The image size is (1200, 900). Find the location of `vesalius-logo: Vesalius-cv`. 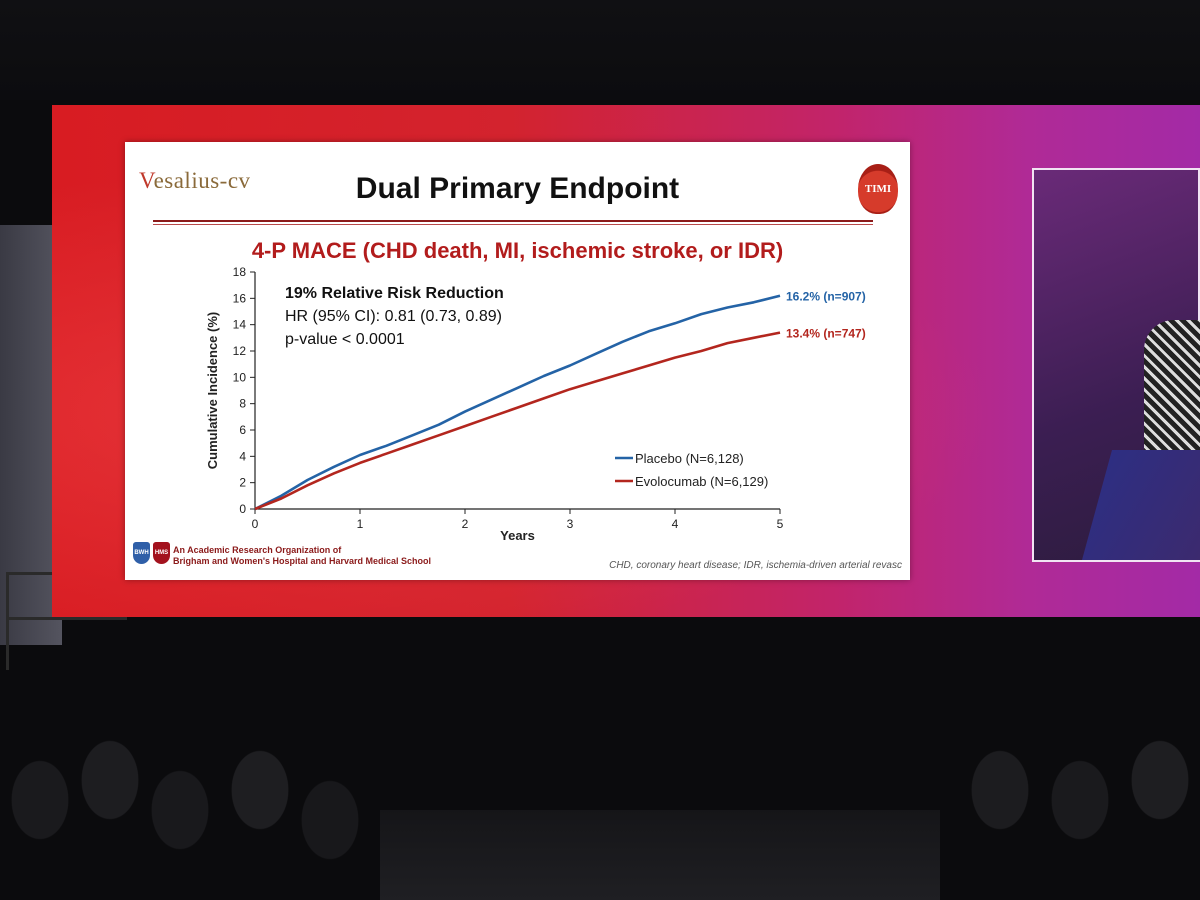

vesalius-logo: Vesalius-cv is located at coordinates (195, 180).